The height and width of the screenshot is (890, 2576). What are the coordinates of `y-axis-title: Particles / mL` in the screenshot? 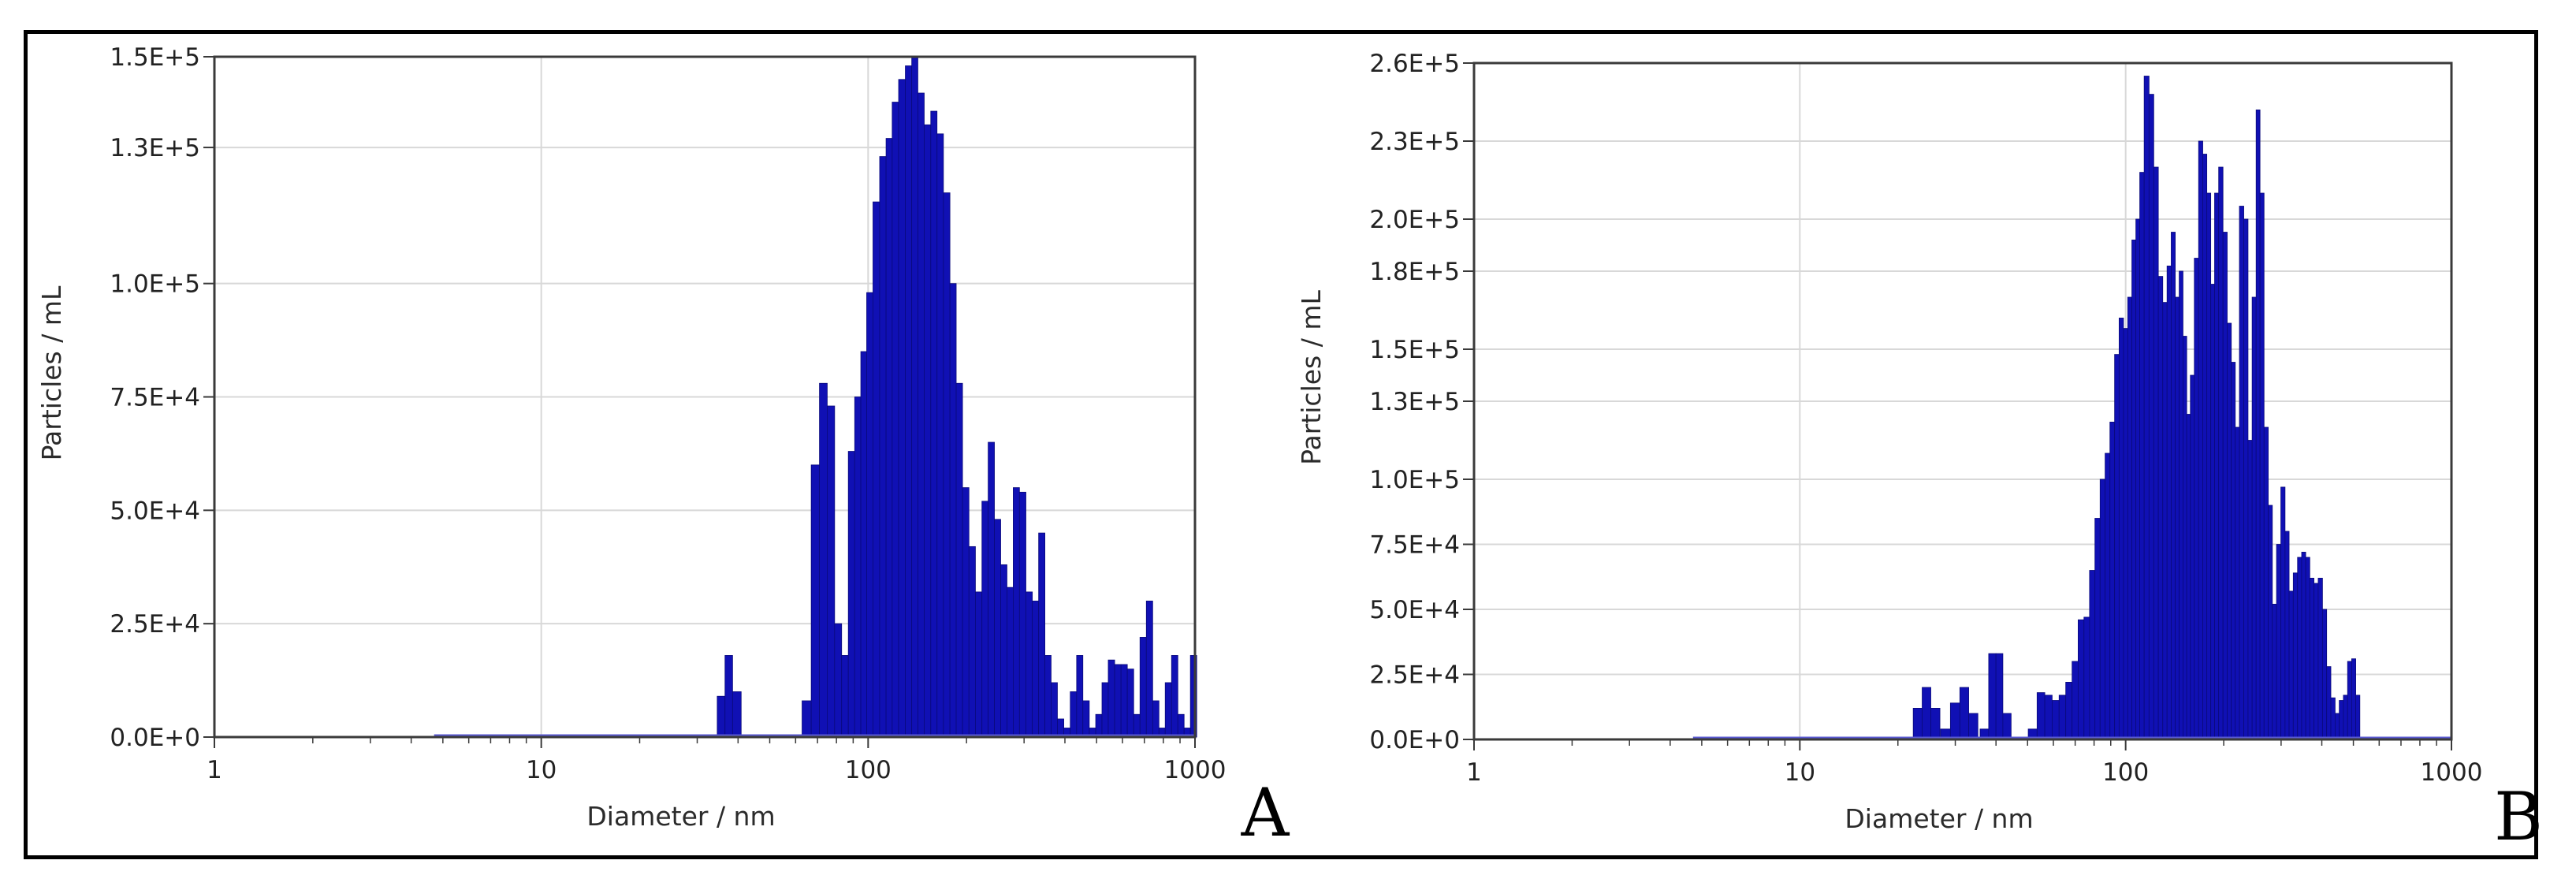 It's located at (51, 372).